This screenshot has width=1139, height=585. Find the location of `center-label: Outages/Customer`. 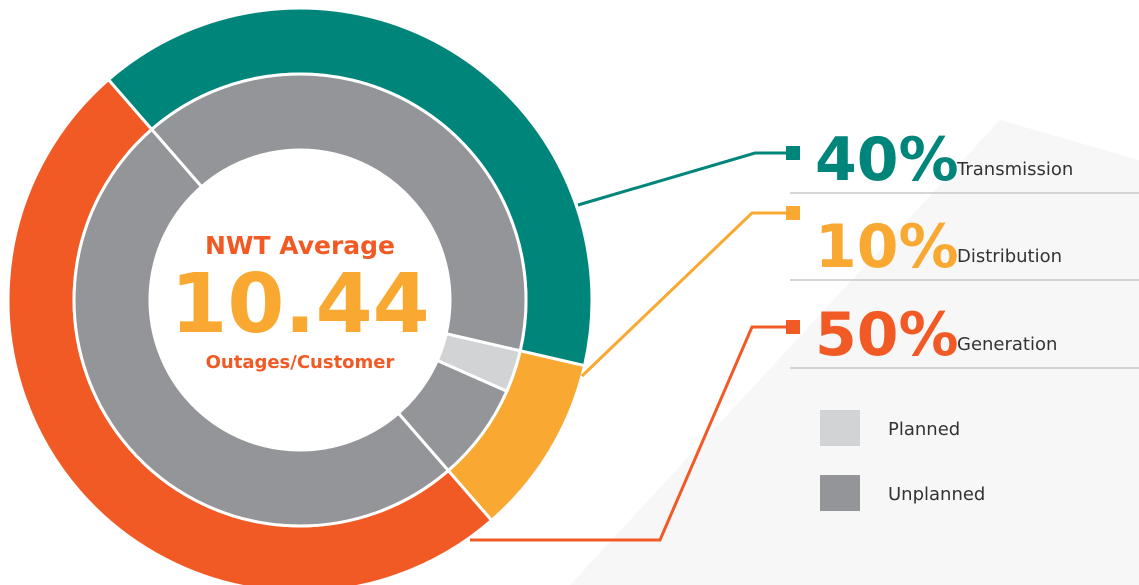

center-label: Outages/Customer is located at coordinates (300, 362).